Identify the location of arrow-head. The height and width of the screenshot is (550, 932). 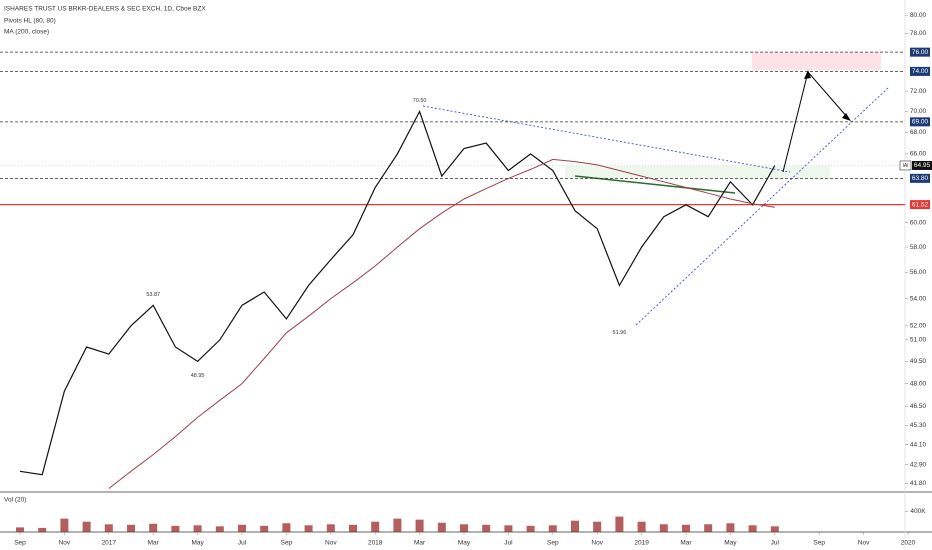
(807, 74).